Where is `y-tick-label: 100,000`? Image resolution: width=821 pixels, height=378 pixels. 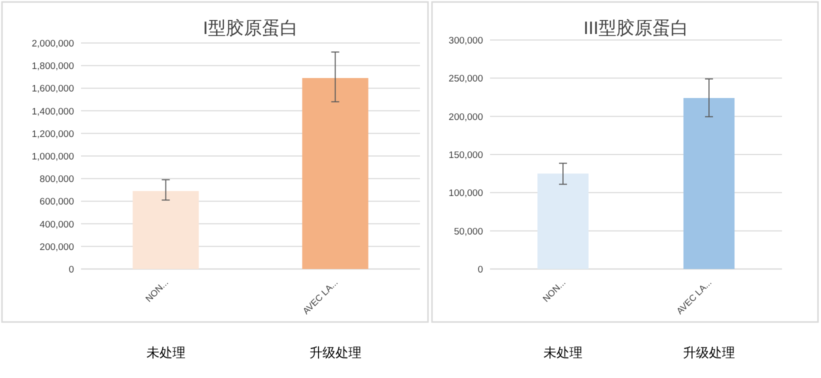 y-tick-label: 100,000 is located at coordinates (465, 194).